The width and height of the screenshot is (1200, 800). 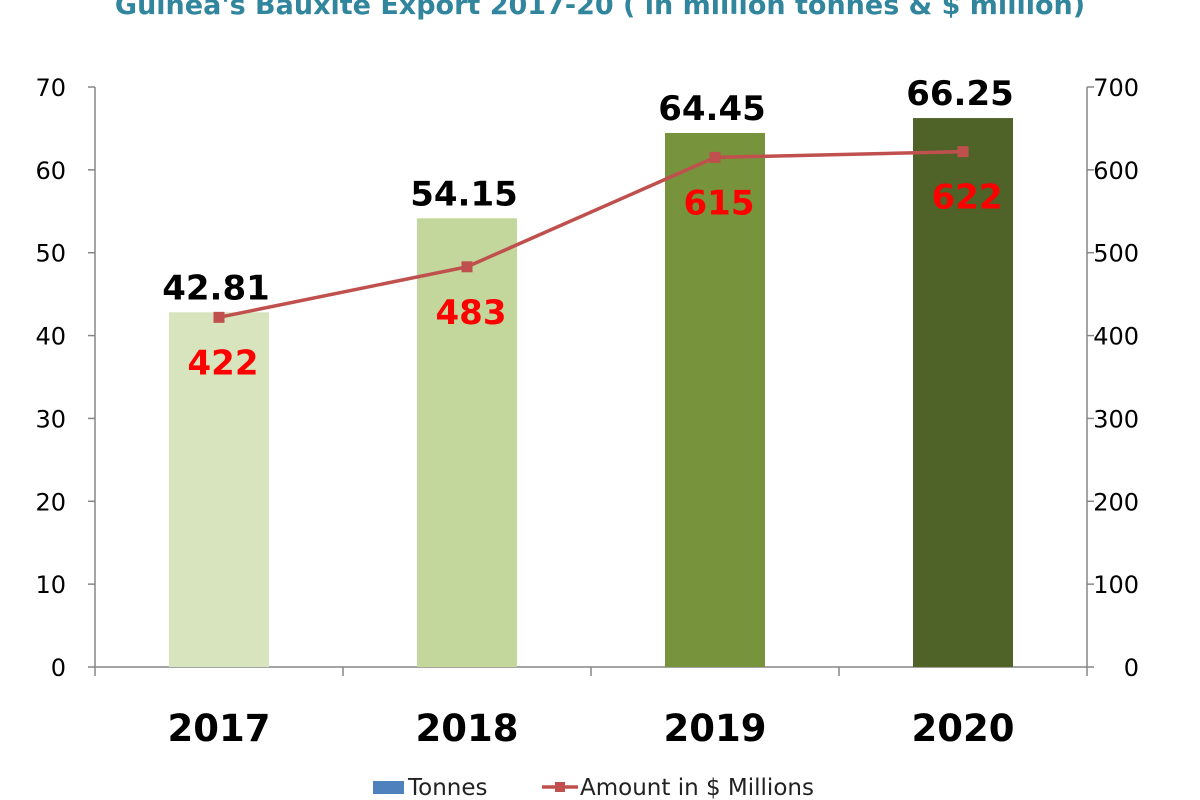 I want to click on line-value-label: 483, so click(x=471, y=313).